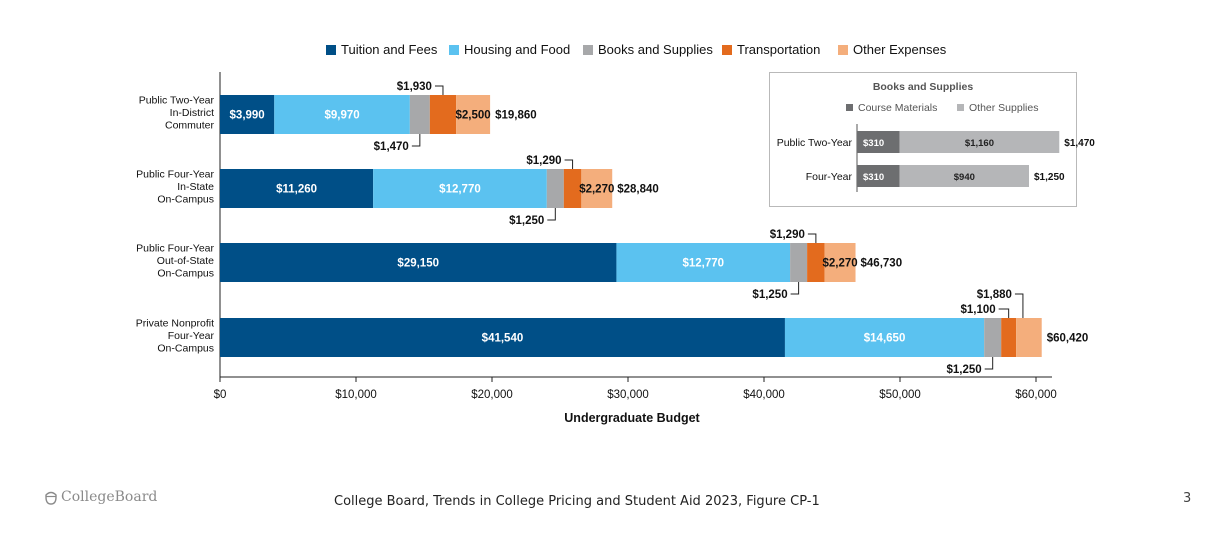  I want to click on category-label: Out-of-State, so click(185, 261).